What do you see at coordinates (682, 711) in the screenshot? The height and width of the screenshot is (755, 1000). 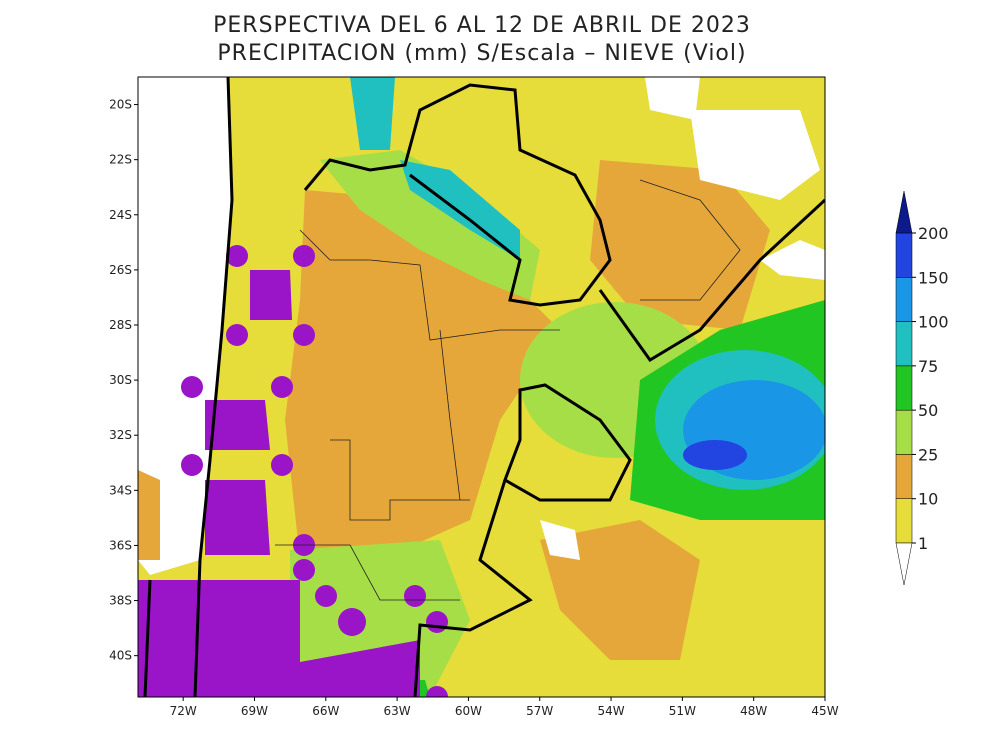 I see `x-tick-label: 51W` at bounding box center [682, 711].